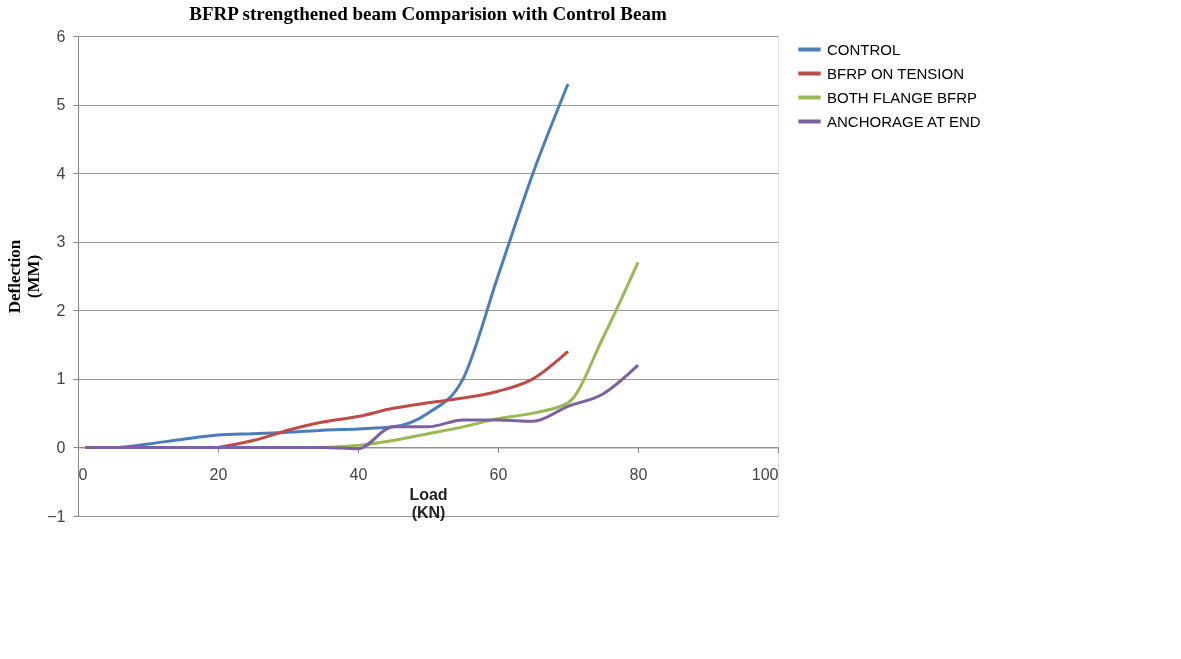  Describe the element at coordinates (904, 121) in the screenshot. I see `legend-label: ANCHORAGE AT END` at that location.